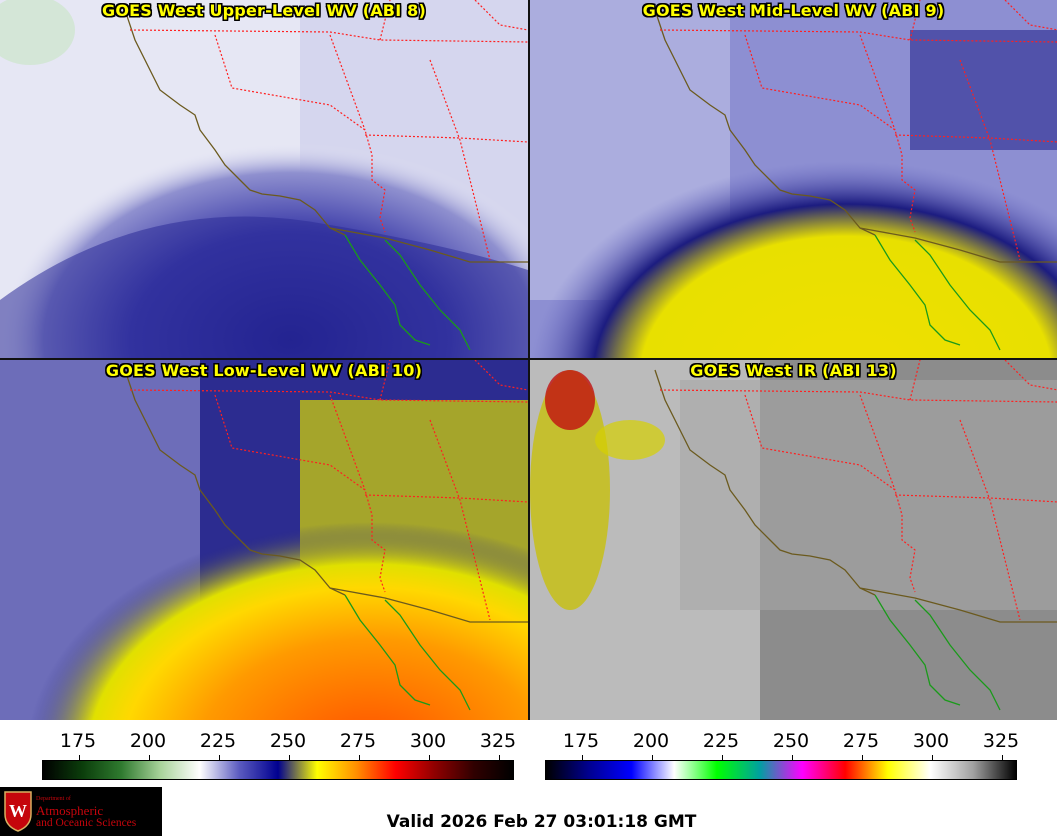  What do you see at coordinates (931, 741) in the screenshot?
I see `ir-tick-label: 300` at bounding box center [931, 741].